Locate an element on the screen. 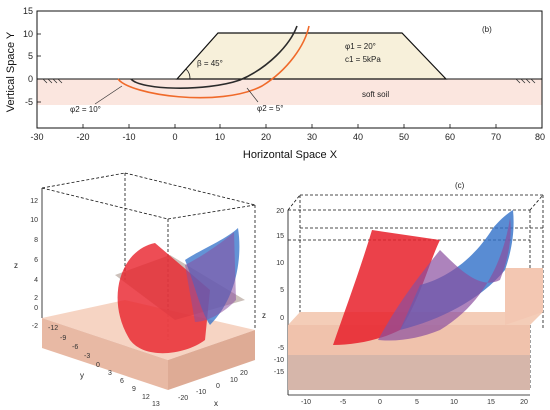 This screenshot has height=410, width=550. left-x-ticks: -20 -10 0 10 20 is located at coordinates (213, 386).